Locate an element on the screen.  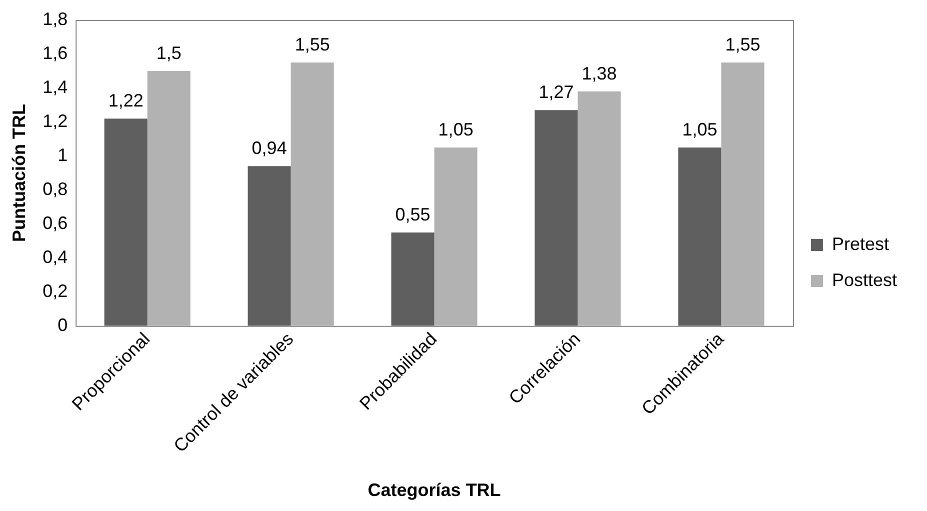
data-label: 1,27 is located at coordinates (556, 92).